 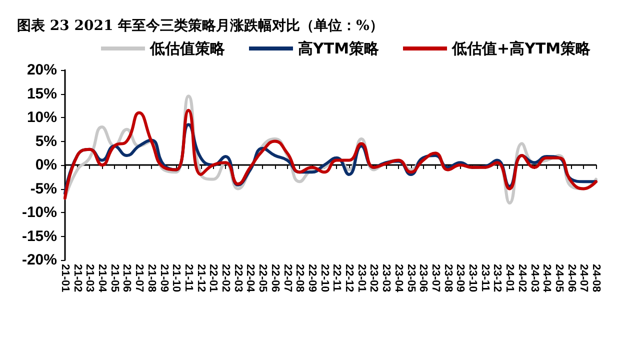 What do you see at coordinates (126, 278) in the screenshot?
I see `x-tick-label: 21-06` at bounding box center [126, 278].